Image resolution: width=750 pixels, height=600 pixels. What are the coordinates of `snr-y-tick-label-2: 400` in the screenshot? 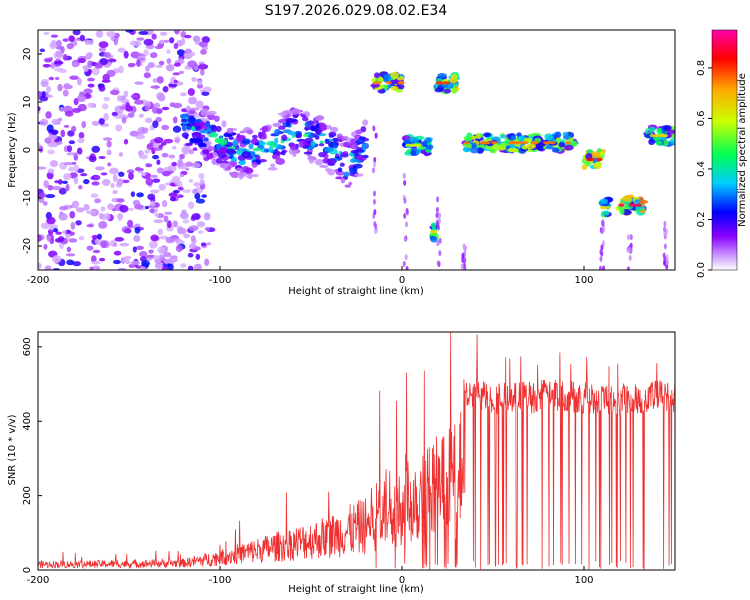 It's located at (27, 421).